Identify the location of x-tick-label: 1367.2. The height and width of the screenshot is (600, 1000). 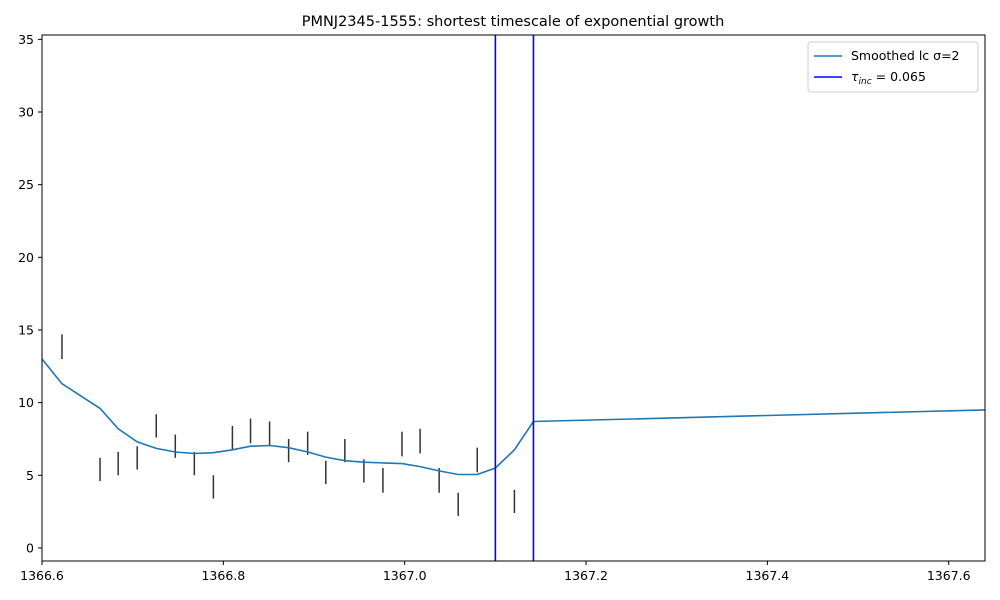
(586, 575).